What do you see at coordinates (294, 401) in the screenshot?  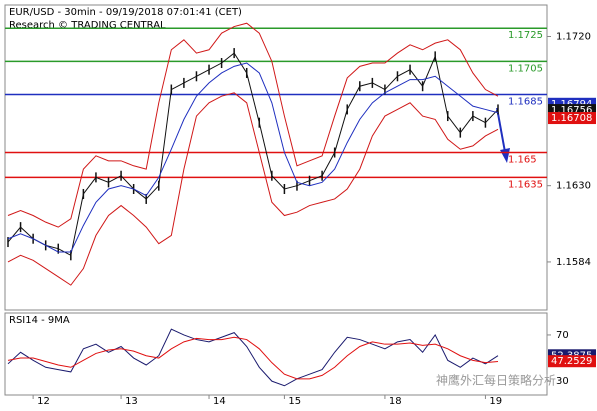 I see `x-tick-label: 15` at bounding box center [294, 401].